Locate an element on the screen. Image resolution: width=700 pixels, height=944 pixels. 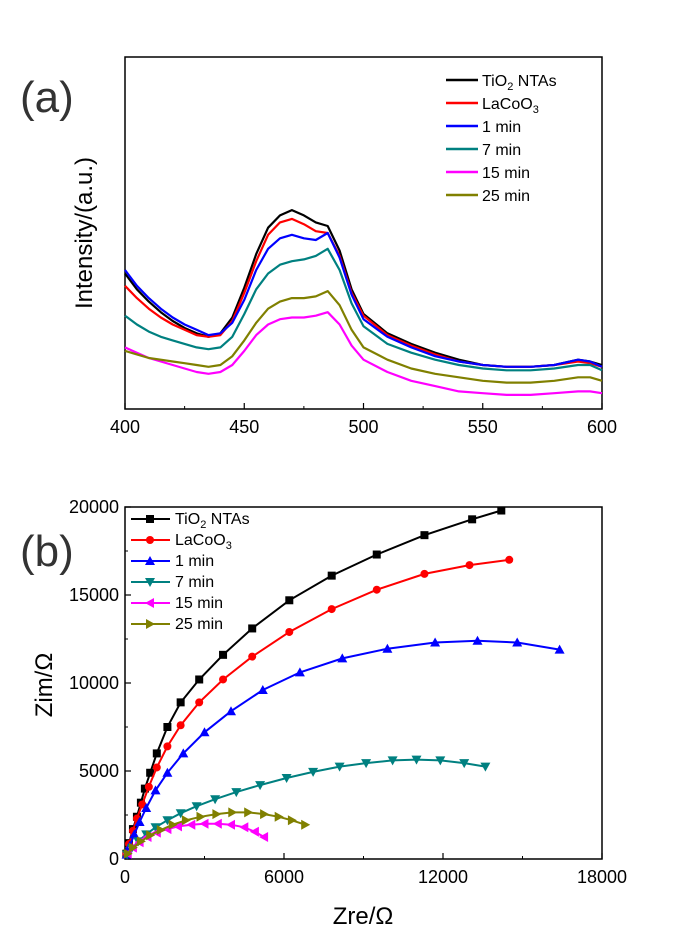
panel-b-legend-lacoo3-label: LaCoO3 is located at coordinates (203, 542).